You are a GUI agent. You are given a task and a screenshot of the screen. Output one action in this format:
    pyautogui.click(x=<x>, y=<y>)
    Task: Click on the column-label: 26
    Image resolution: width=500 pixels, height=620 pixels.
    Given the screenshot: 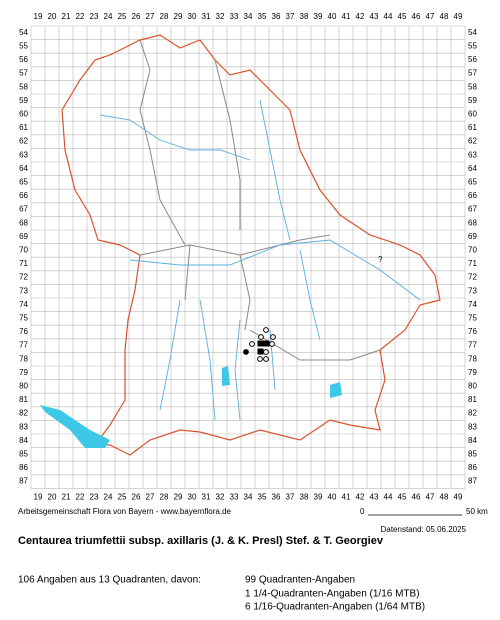 What is the action you would take?
    pyautogui.click(x=136, y=16)
    